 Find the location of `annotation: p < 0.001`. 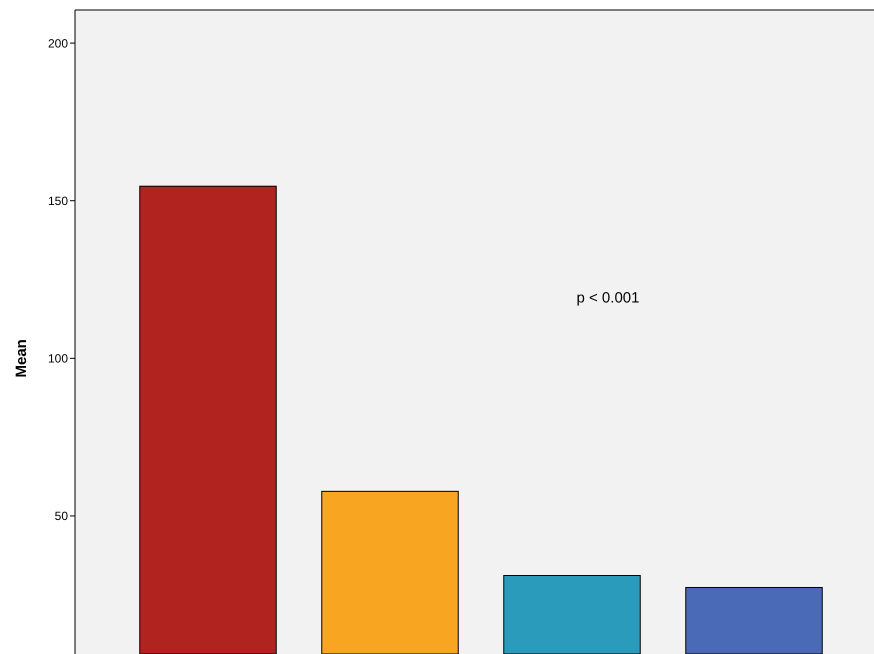

annotation: p < 0.001 is located at coordinates (608, 297).